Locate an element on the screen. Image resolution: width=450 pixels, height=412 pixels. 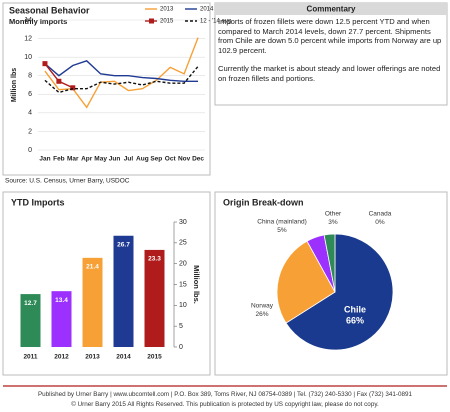
slice-value-label: 0% is located at coordinates (380, 222).